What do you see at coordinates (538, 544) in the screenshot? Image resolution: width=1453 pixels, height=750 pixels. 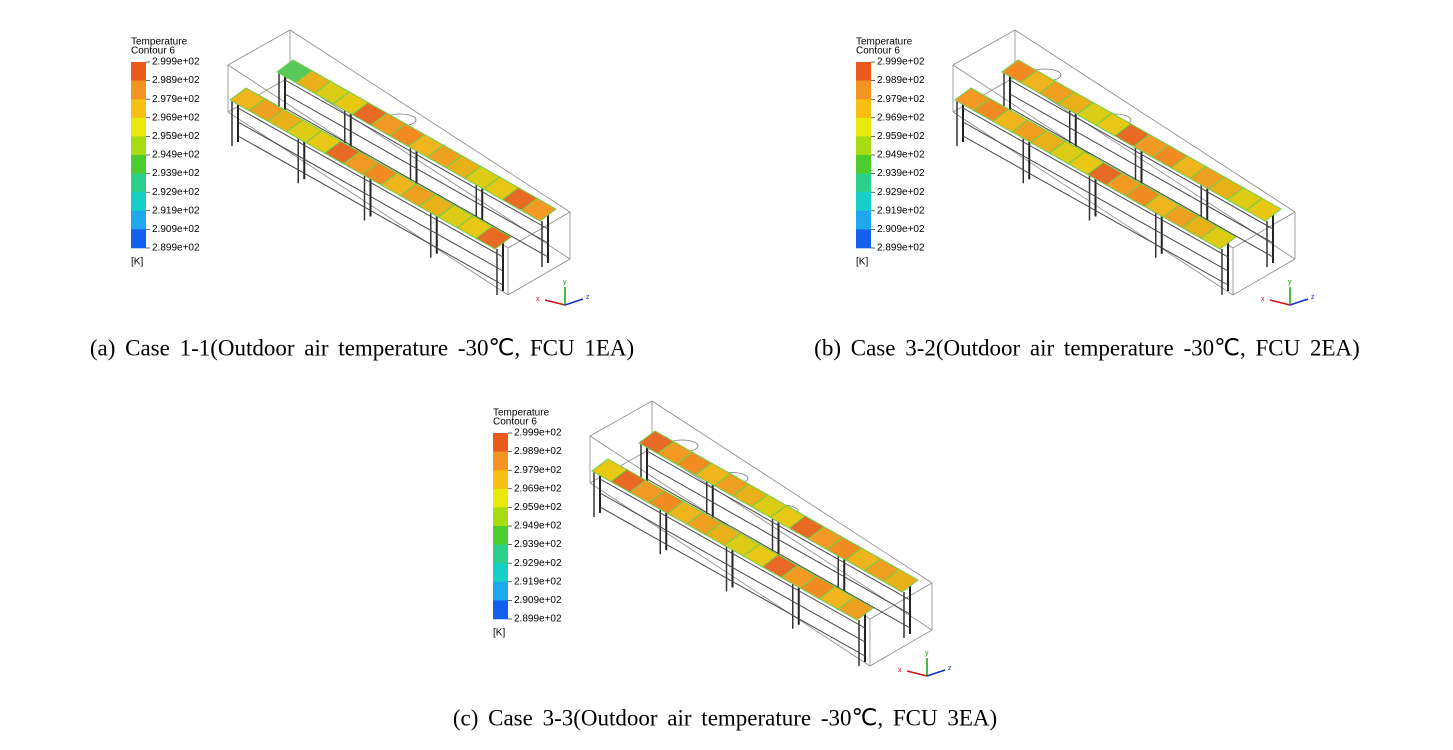 I see `colorbar-label: 2.939e+02` at bounding box center [538, 544].